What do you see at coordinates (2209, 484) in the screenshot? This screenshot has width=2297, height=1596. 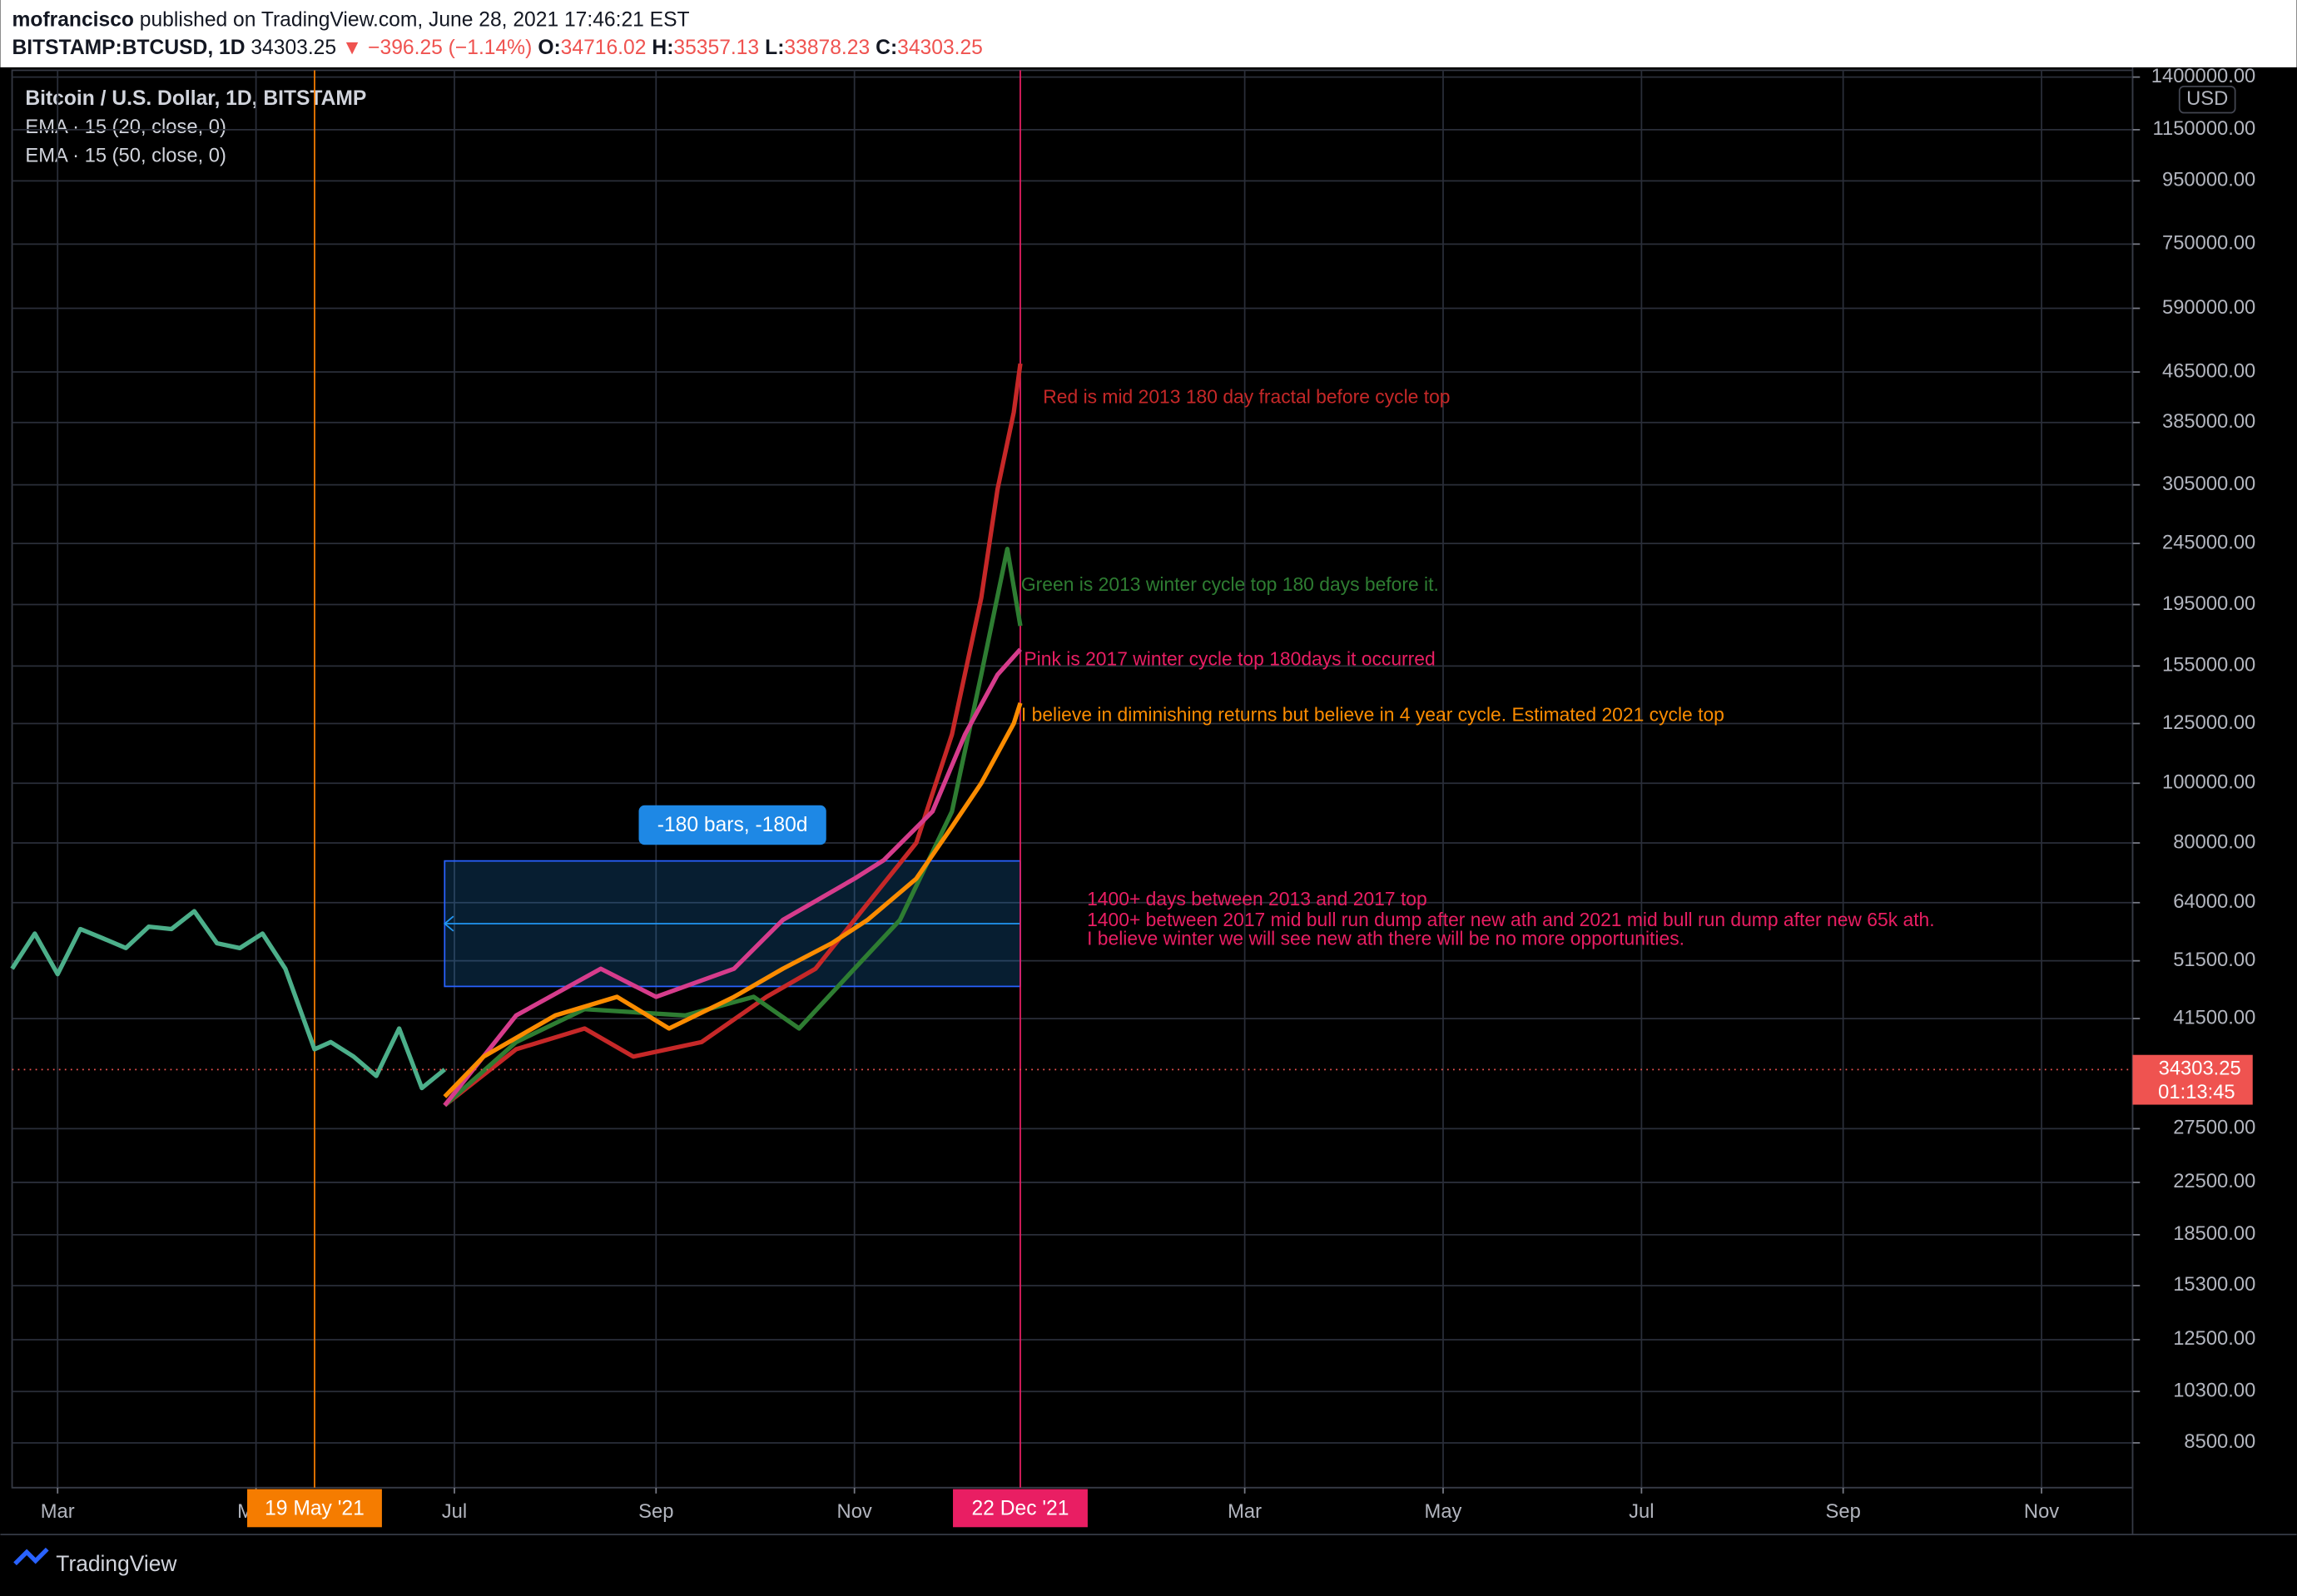 I see `y-tick-label: 305000.00` at bounding box center [2209, 484].